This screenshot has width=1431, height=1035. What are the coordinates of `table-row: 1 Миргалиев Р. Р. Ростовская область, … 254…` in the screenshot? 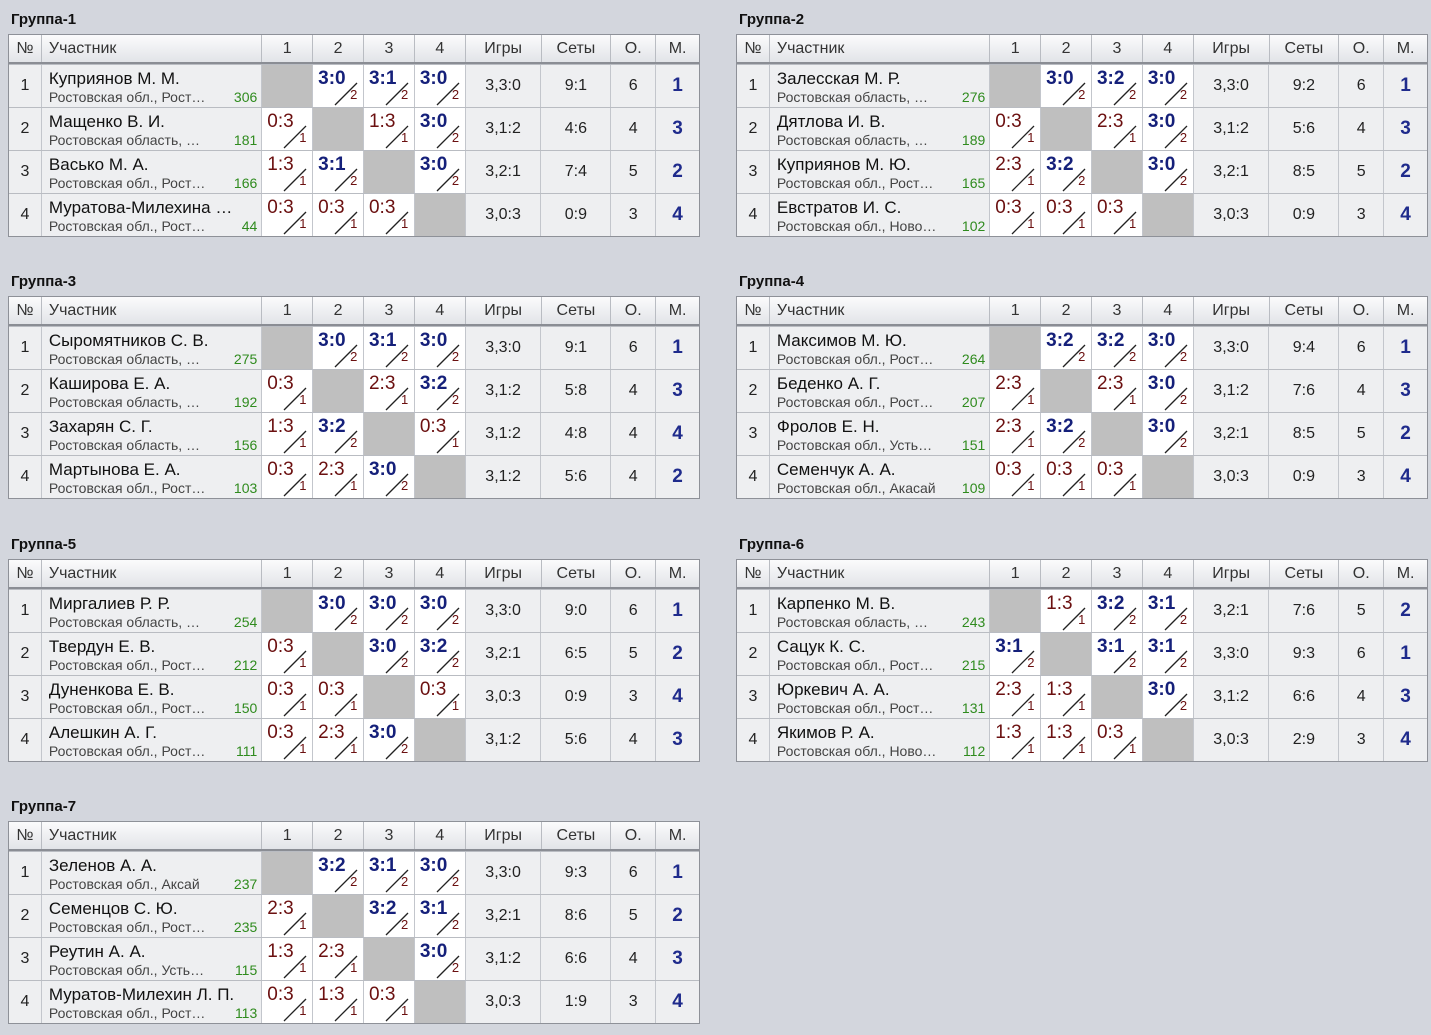 It's located at (354, 610).